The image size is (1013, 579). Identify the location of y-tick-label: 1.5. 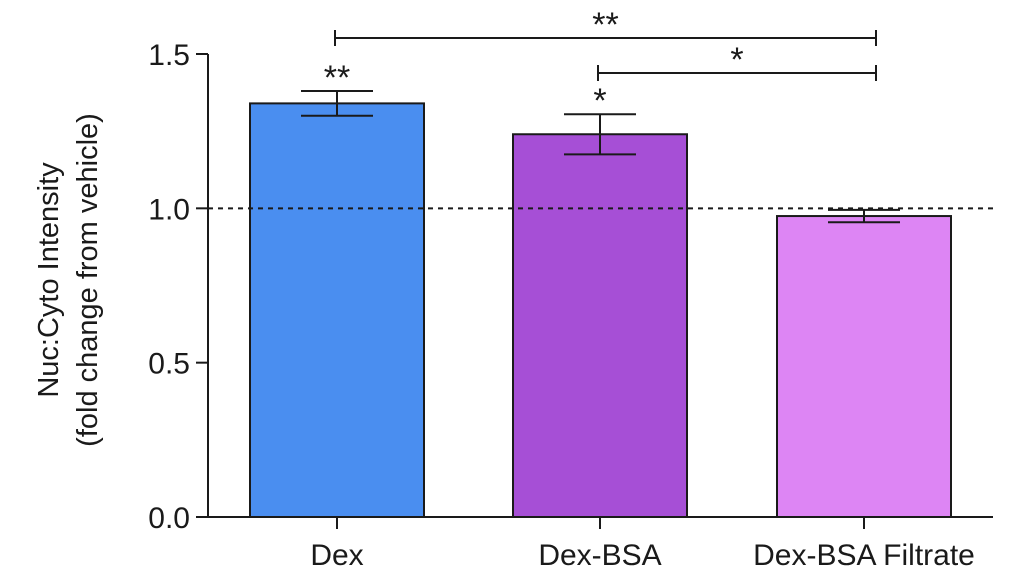
(169, 55).